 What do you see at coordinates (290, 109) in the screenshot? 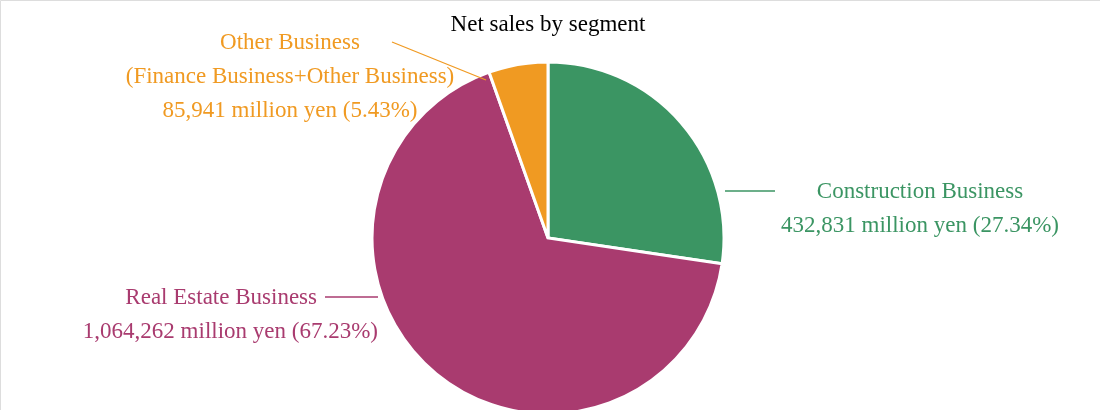
I see `data-label: 85,941 million yen (5.43%)` at bounding box center [290, 109].